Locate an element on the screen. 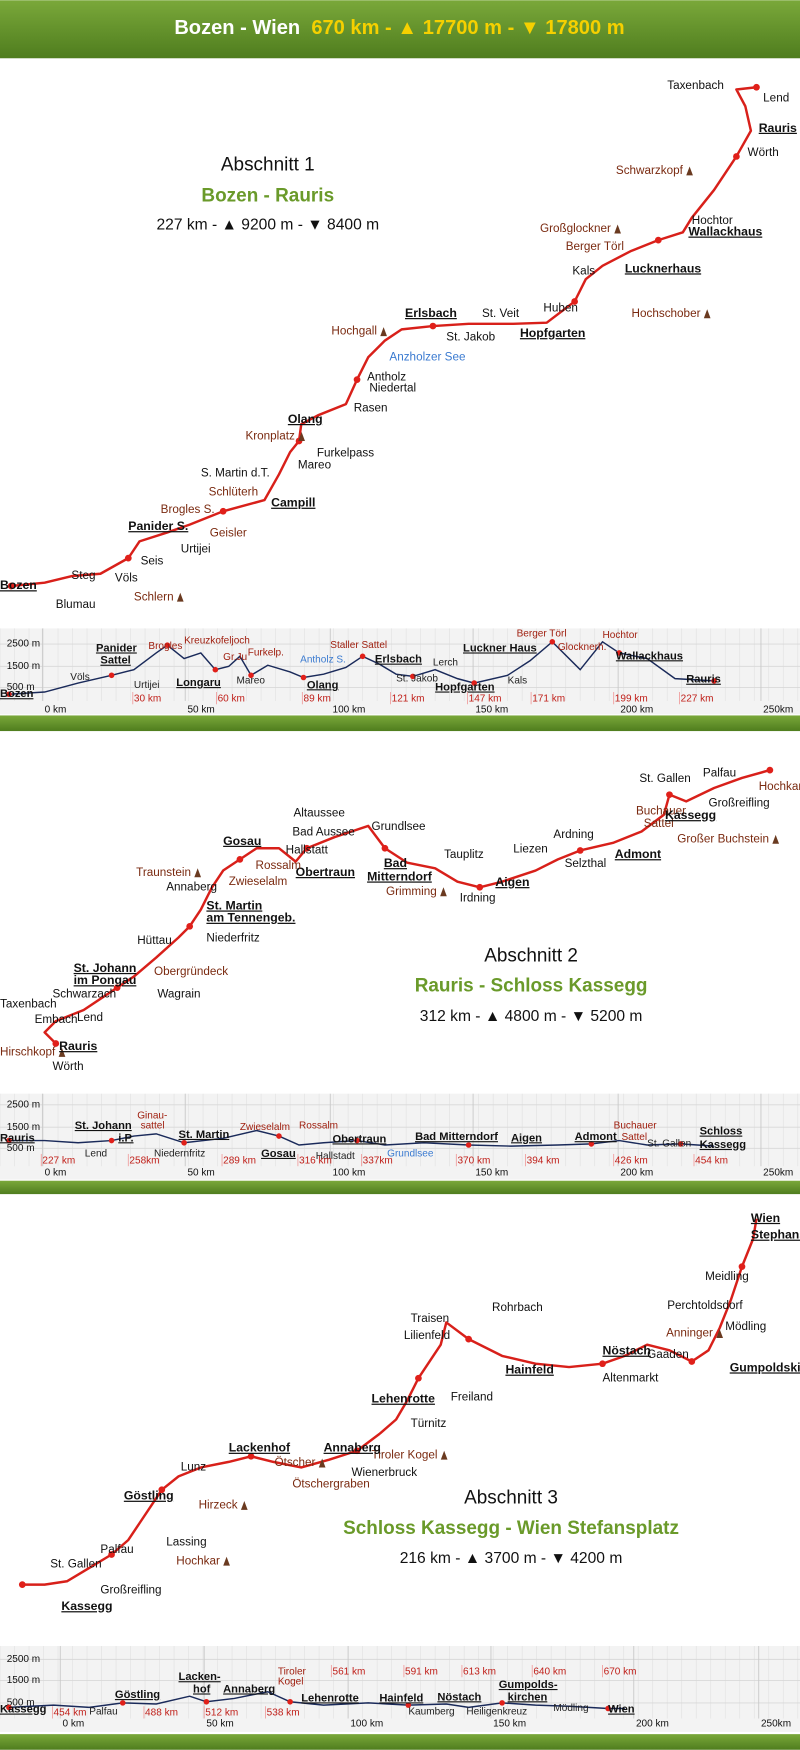 Image resolution: width=800 pixels, height=1750 pixels. km-label: 640 km is located at coordinates (549, 1671).